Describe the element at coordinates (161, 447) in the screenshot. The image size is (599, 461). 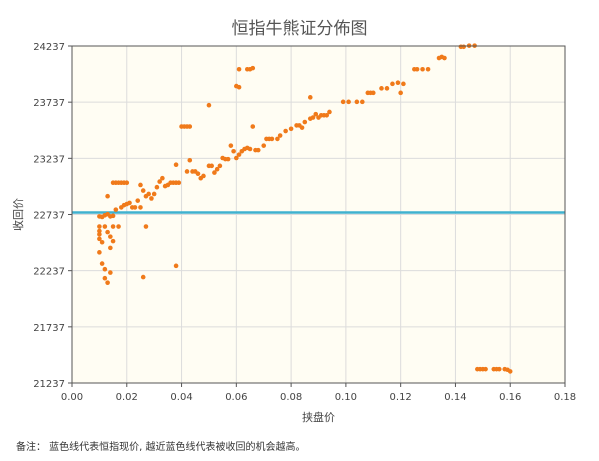
I see `footnote: 备注： 蓝色线代表恒指现价, 越近蓝色线代表被收回的机会越高。` at that location.